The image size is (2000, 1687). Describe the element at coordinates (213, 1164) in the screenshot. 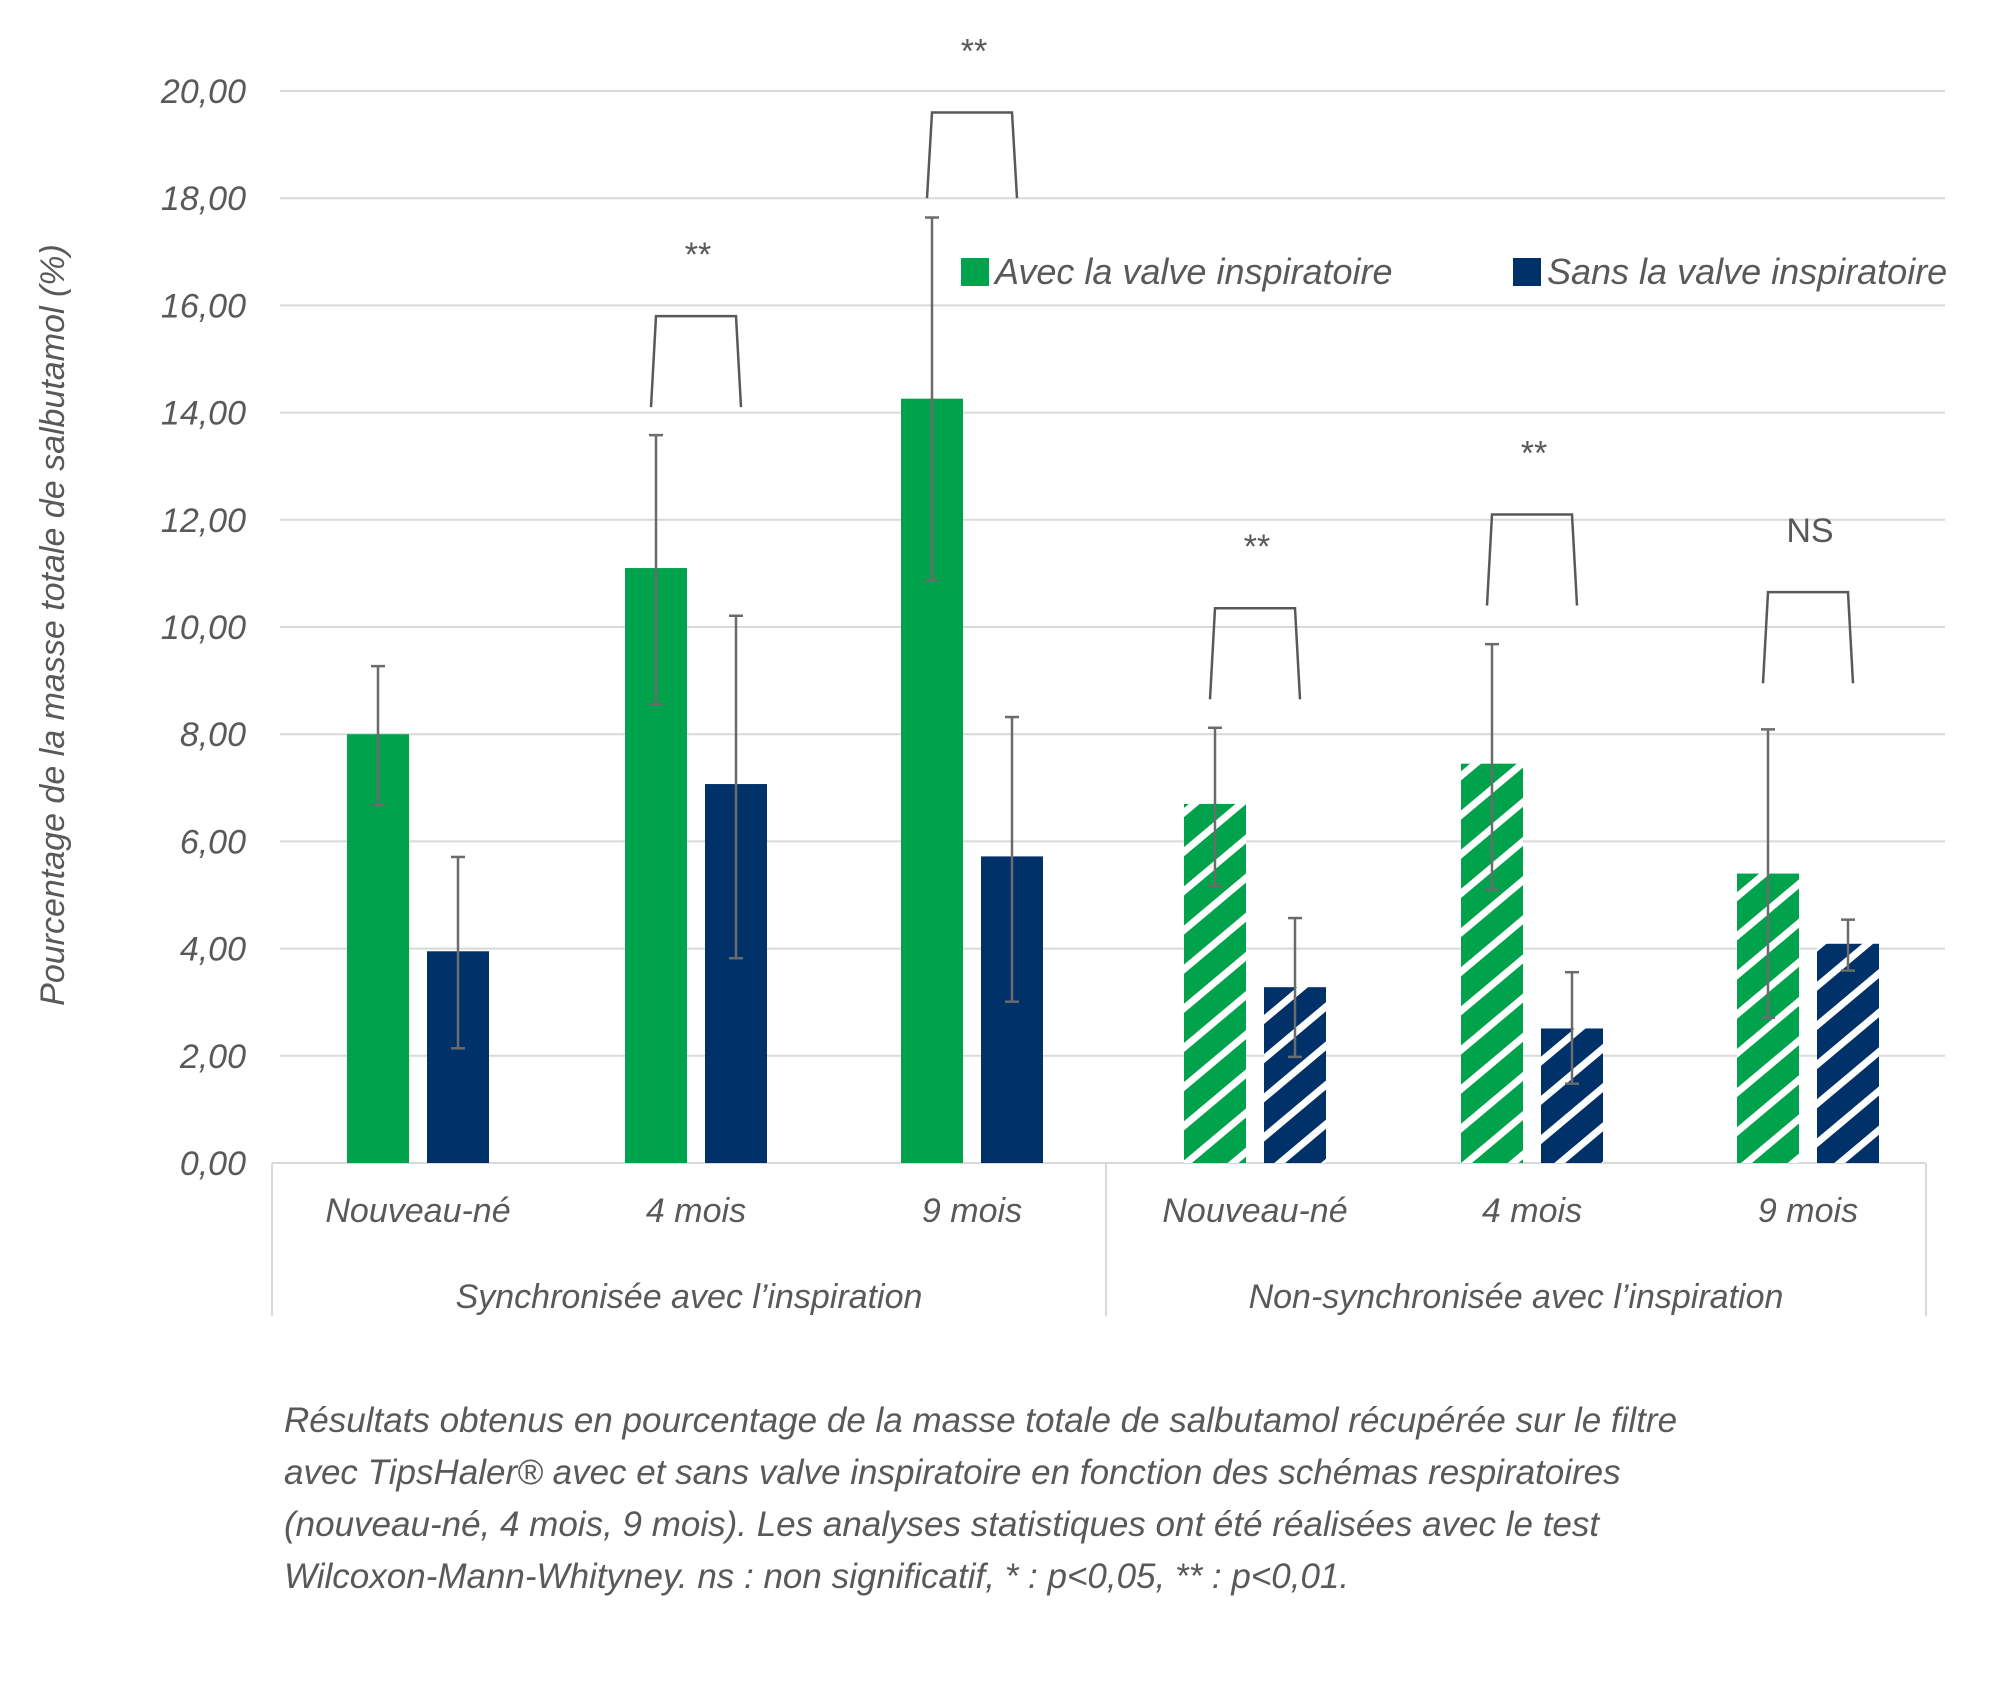

I see `y-tick-label: 0,00` at that location.